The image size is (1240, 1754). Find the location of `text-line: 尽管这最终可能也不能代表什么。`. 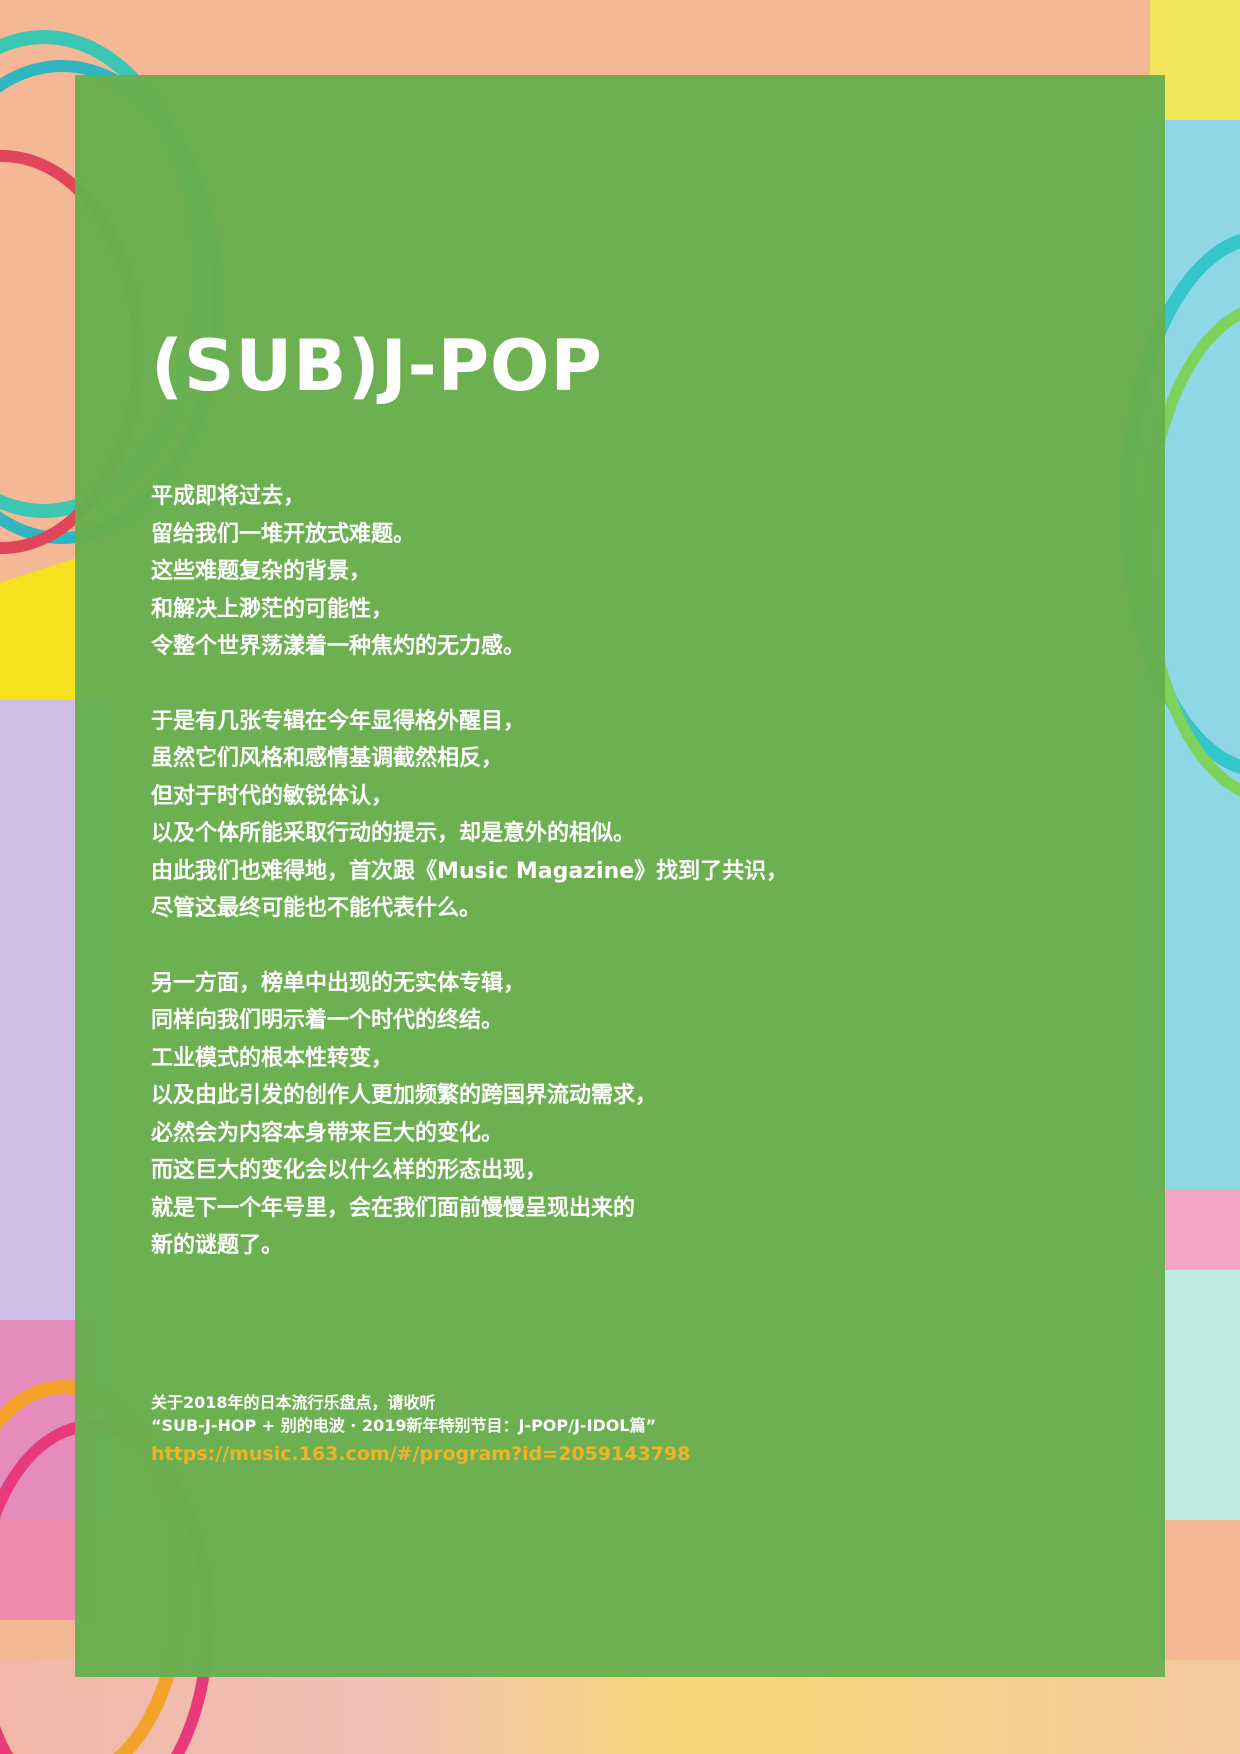

text-line: 尽管这最终可能也不能代表什么。 is located at coordinates (316, 908).